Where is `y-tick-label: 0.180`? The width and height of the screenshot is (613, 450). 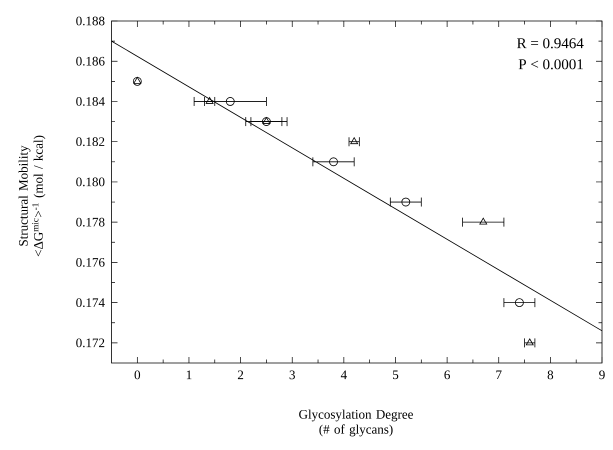
y-tick-label: 0.180 is located at coordinates (90, 182).